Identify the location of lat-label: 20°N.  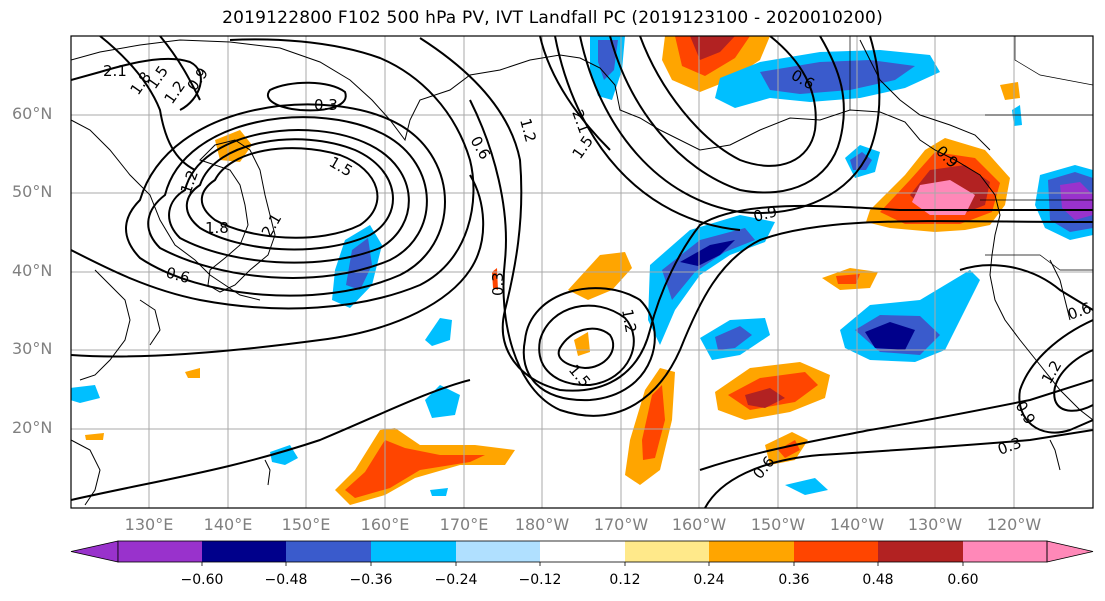
(32, 427).